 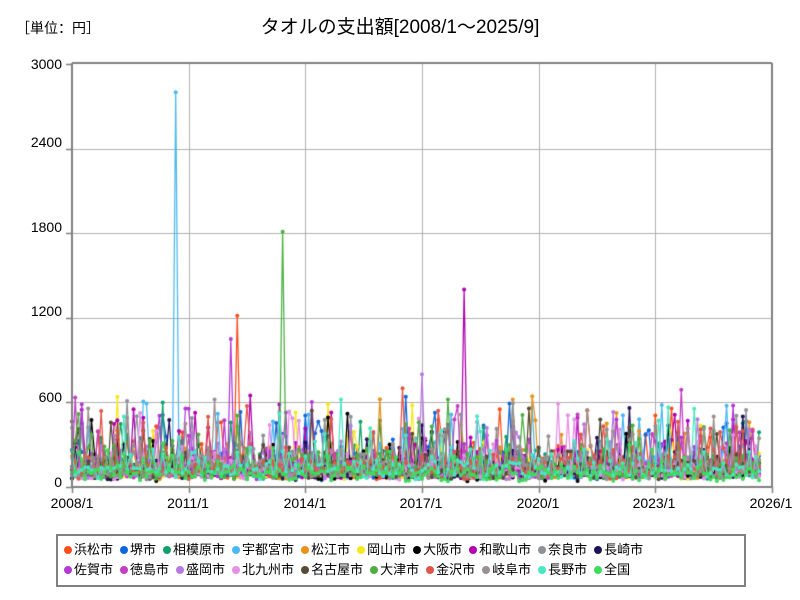 I want to click on legend-item-label: 和歌山市, so click(x=505, y=549).